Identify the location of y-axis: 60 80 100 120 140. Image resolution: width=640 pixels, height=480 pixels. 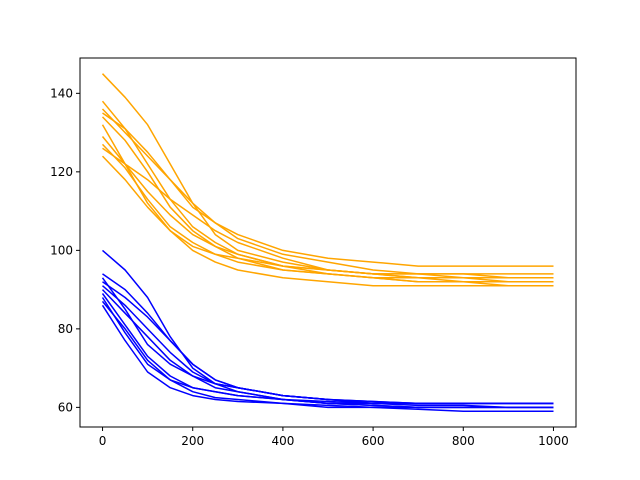
(65, 250).